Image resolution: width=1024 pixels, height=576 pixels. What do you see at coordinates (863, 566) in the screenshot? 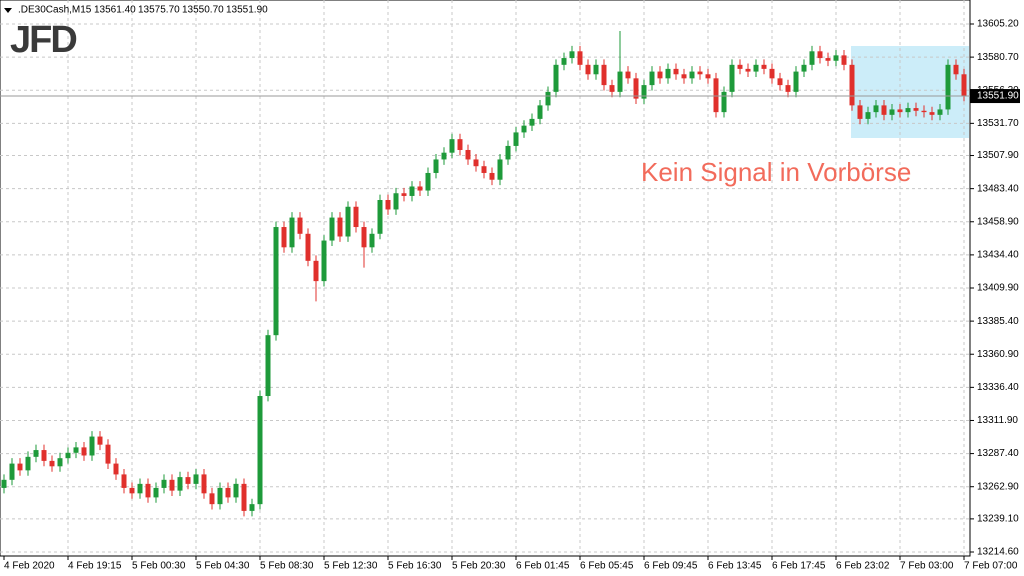
I see `x-tick-label: 6 Feb 23:02` at bounding box center [863, 566].